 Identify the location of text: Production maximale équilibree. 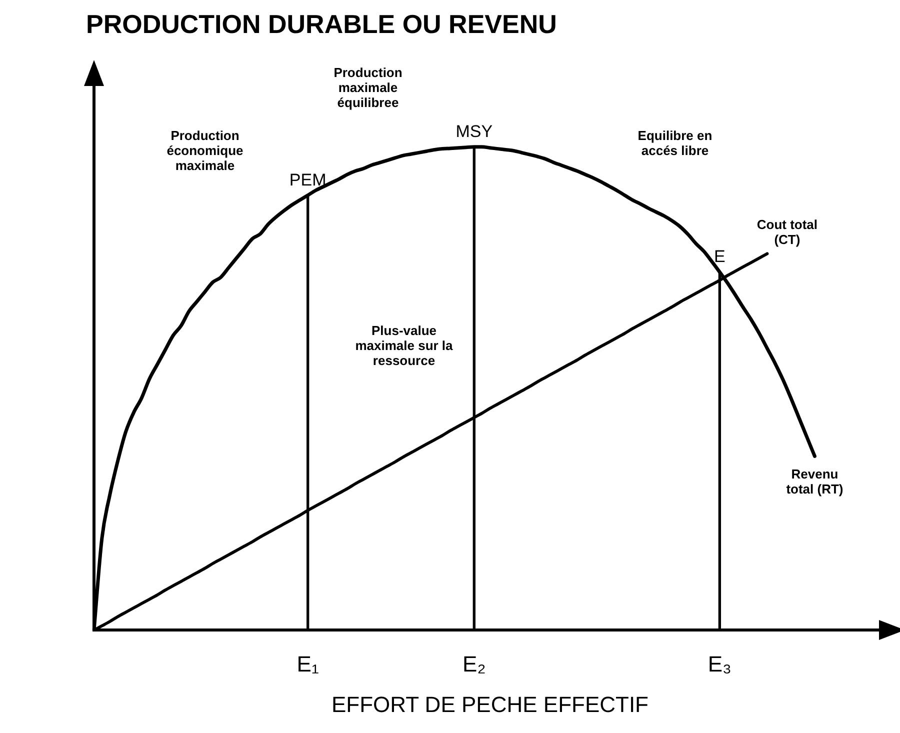
(368, 87).